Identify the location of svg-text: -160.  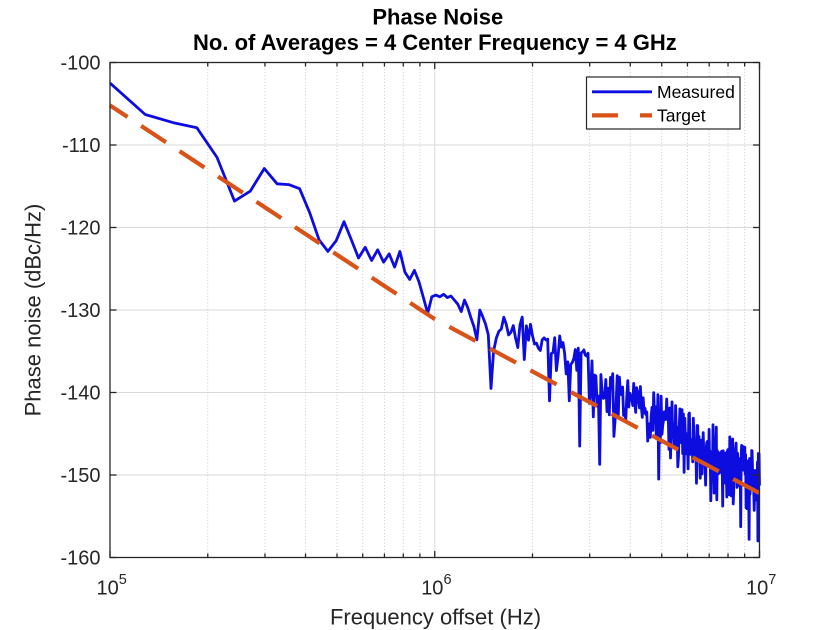
(80, 559).